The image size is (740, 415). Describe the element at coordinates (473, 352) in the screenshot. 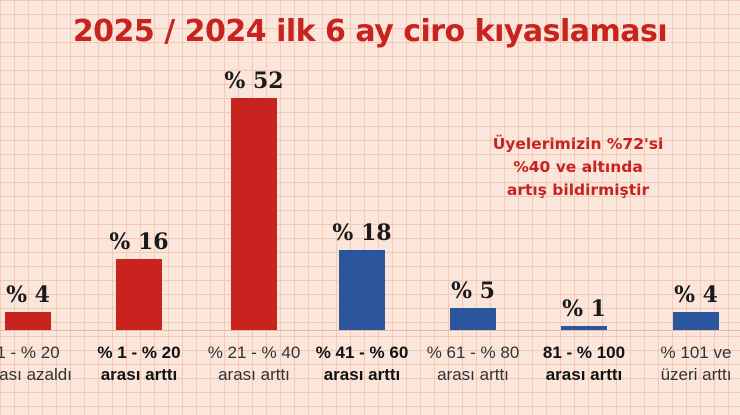

I see `category-label-4-line-0: % 61 - % 80` at that location.